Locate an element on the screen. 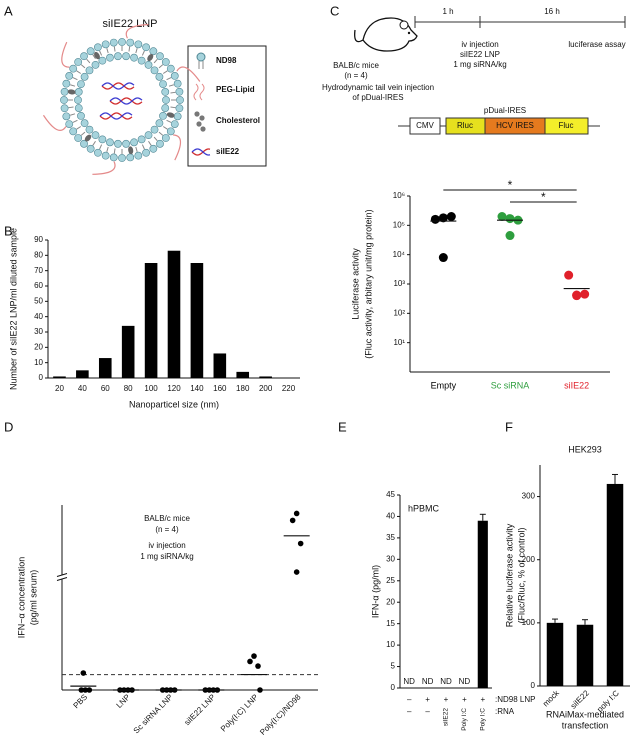 This screenshot has height=740, width=640. panel-label: D is located at coordinates (8, 426).